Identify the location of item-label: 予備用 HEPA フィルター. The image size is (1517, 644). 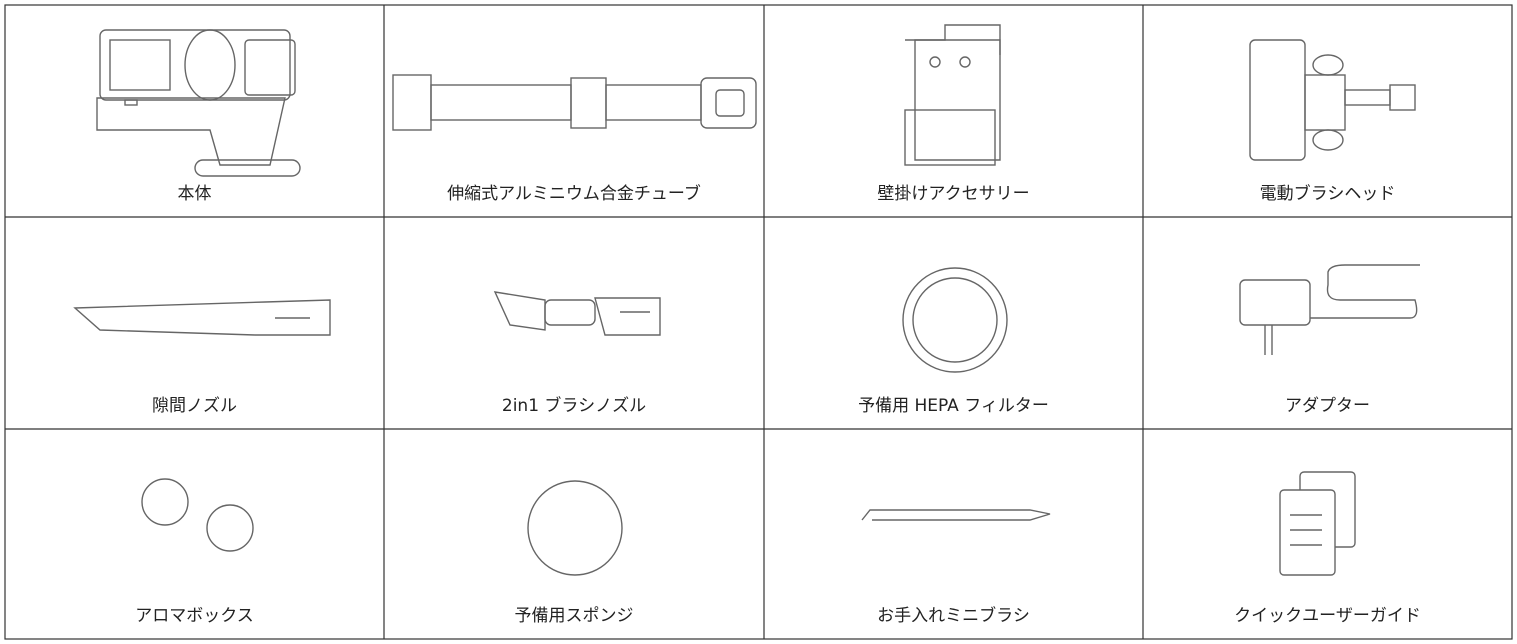
(953, 406).